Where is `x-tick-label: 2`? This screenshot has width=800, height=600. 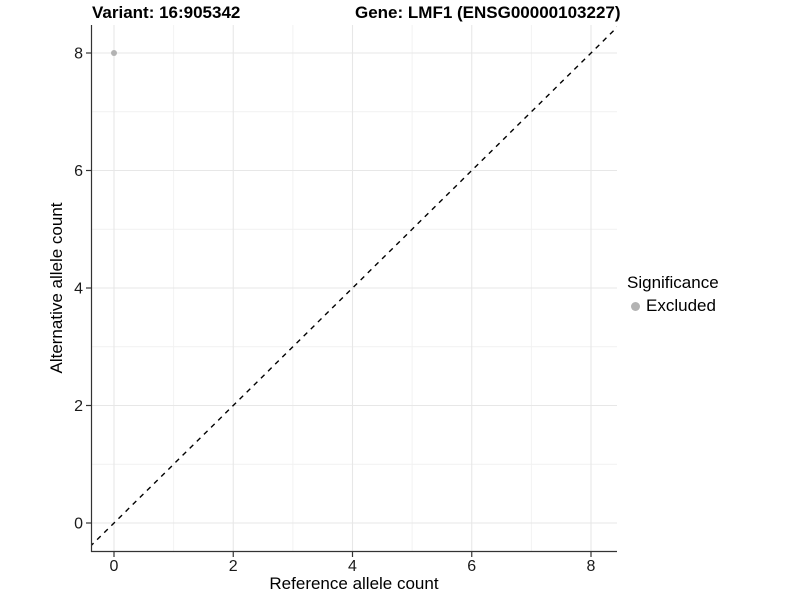 x-tick-label: 2 is located at coordinates (233, 566).